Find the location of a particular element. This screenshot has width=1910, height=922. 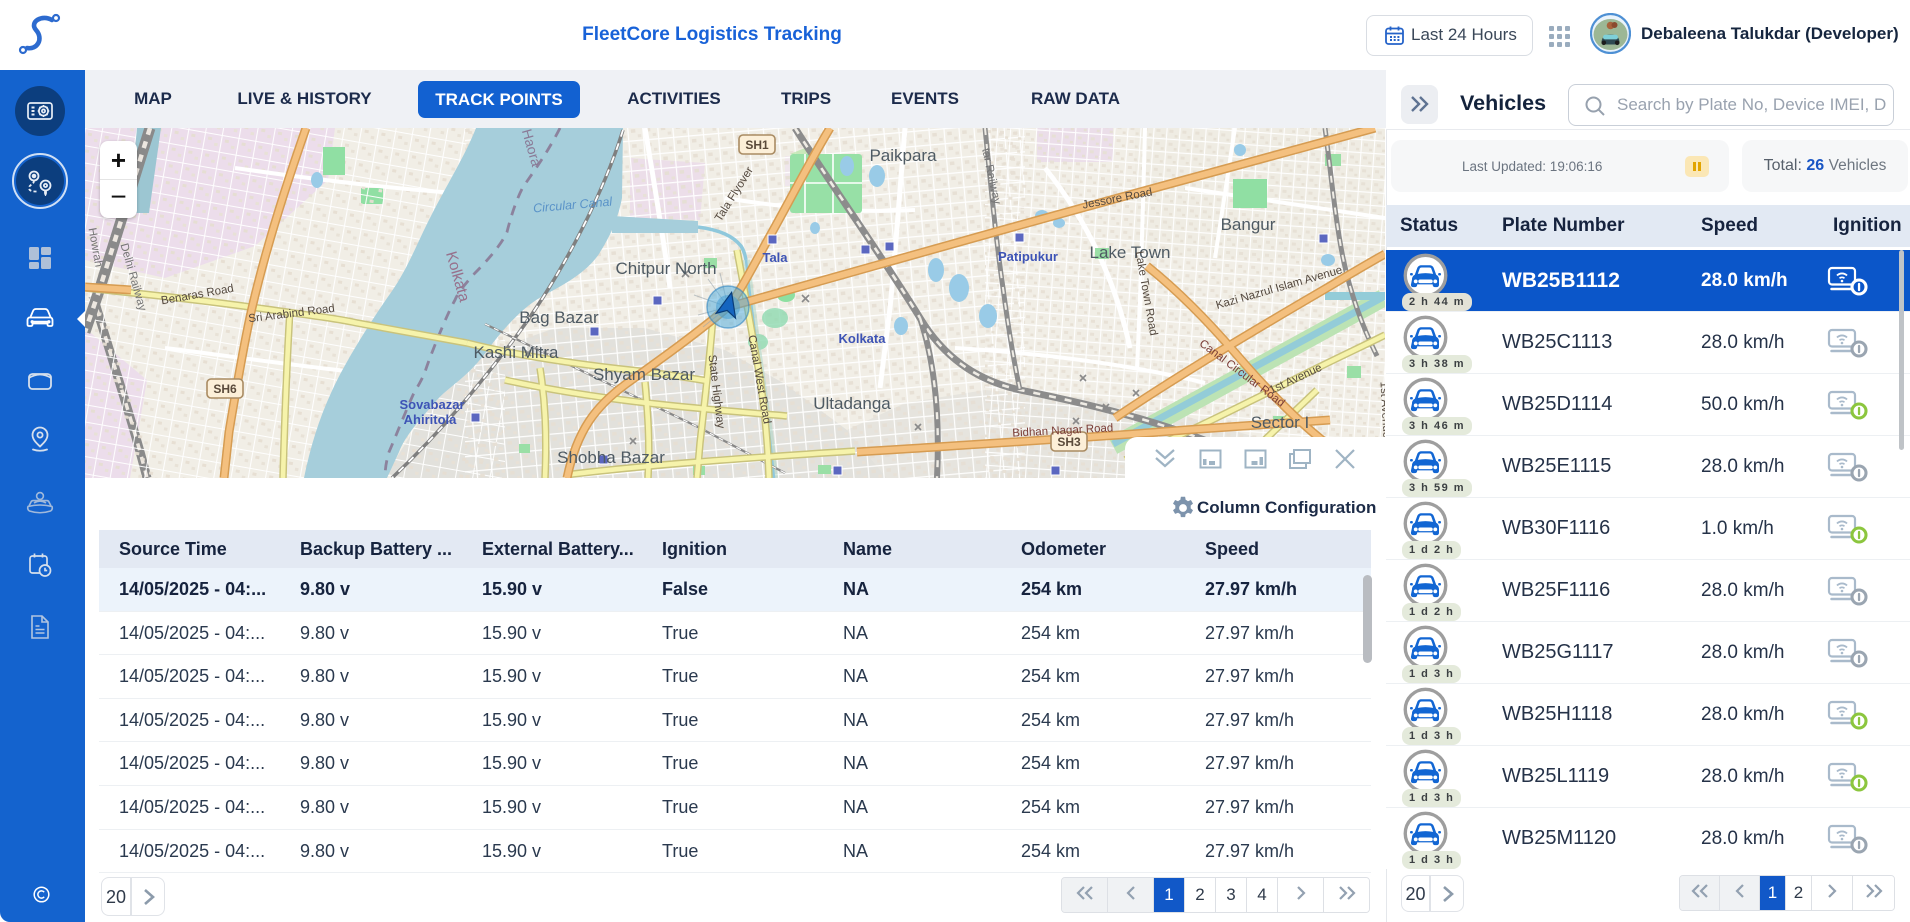

svg-text: Circular Canal is located at coordinates (573, 204).